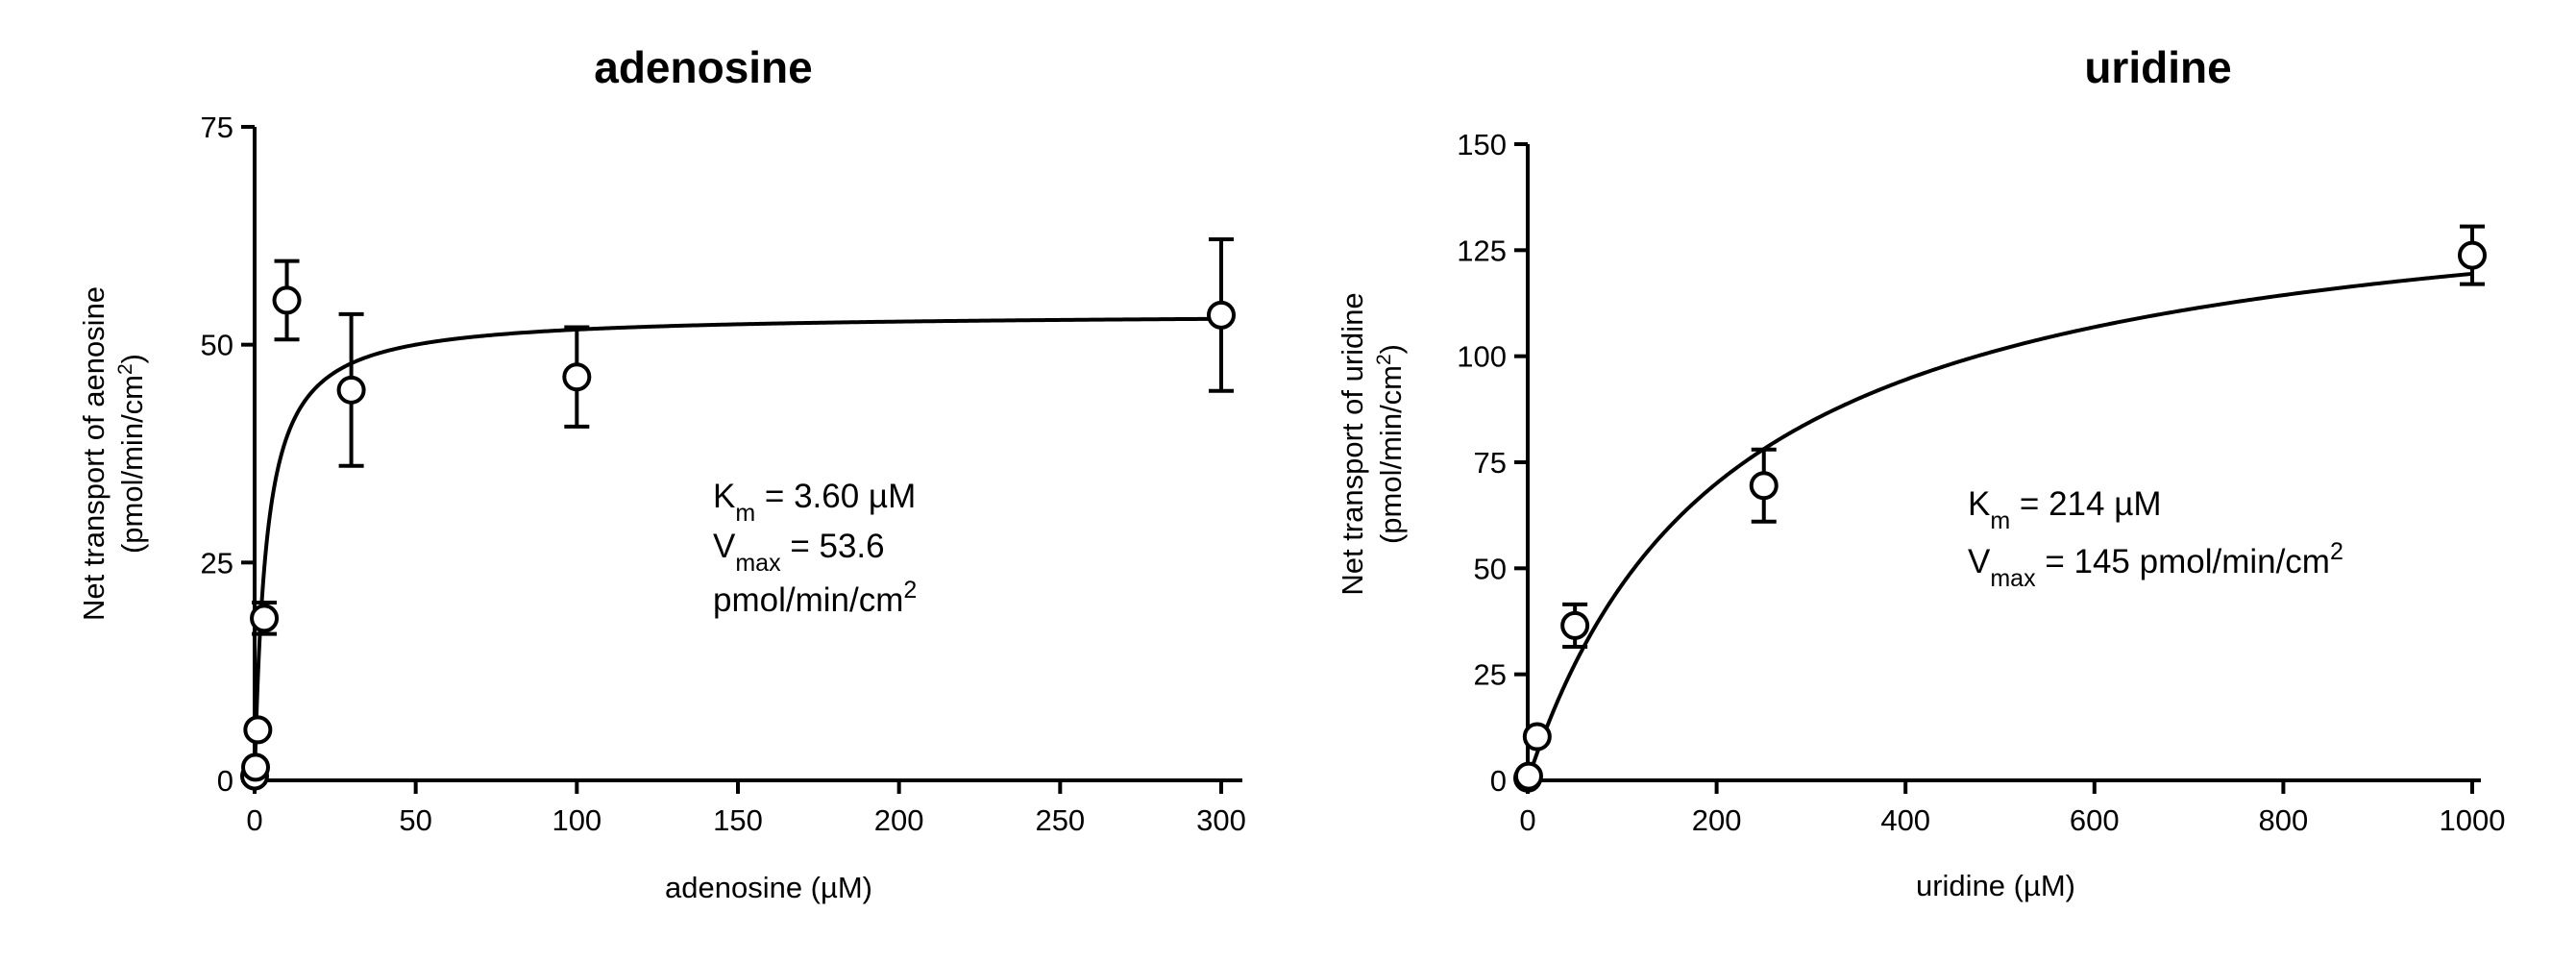 The width and height of the screenshot is (2576, 962). Describe the element at coordinates (2155, 565) in the screenshot. I see `vmax-annotation: Vmax = 145 pmol/min/cm2` at that location.